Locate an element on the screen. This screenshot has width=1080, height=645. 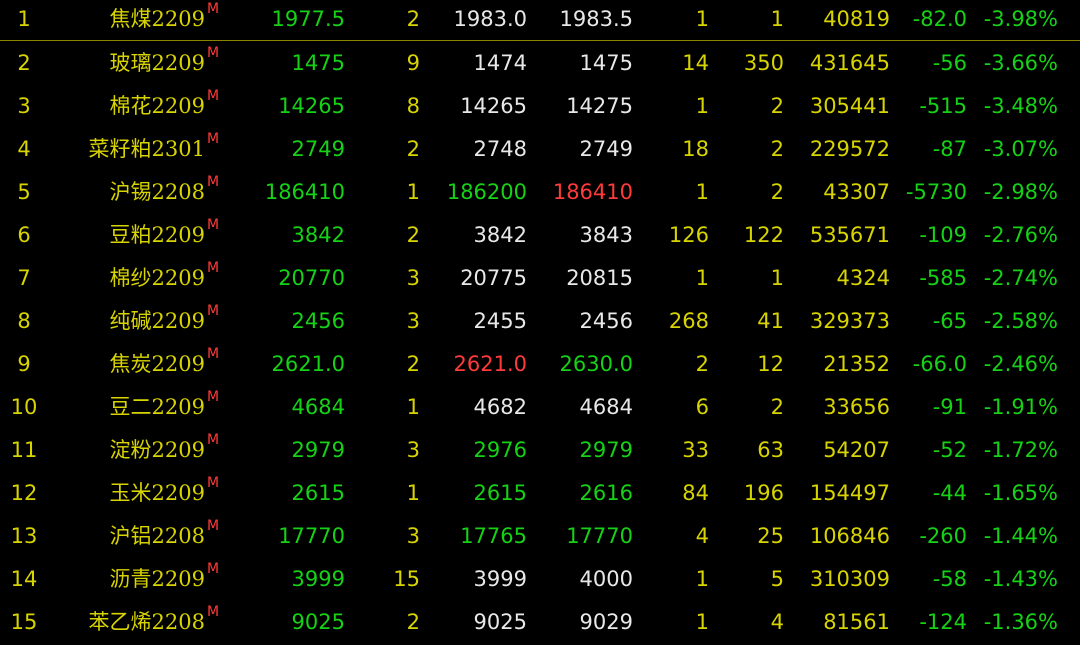
ask-volume: 25 is located at coordinates (770, 536).